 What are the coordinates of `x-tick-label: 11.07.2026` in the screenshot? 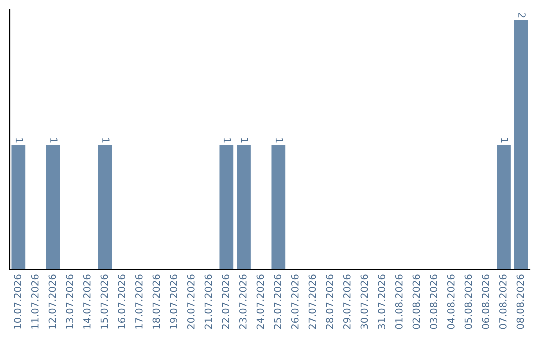 It's located at (35, 301).